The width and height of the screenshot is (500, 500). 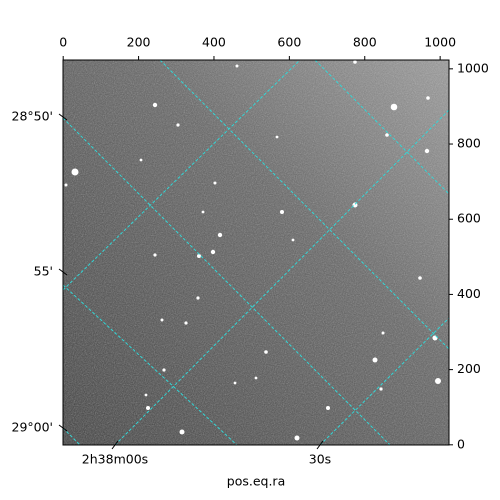 I want to click on y-tick-label: 200, so click(x=469, y=368).